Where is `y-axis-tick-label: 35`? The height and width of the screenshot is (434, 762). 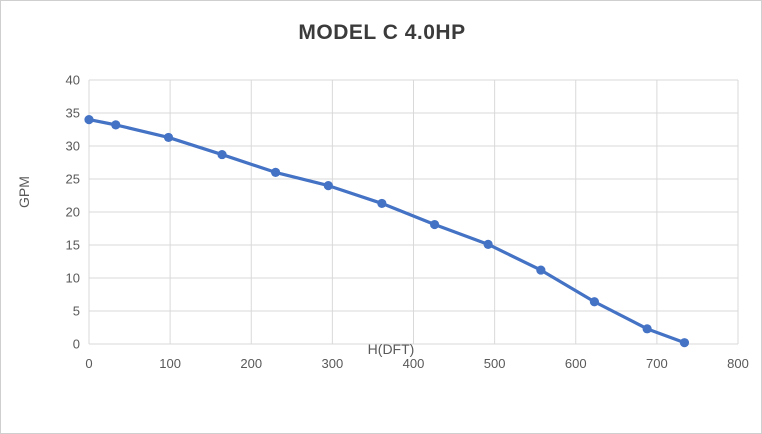
y-axis-tick-label: 35 is located at coordinates (73, 113).